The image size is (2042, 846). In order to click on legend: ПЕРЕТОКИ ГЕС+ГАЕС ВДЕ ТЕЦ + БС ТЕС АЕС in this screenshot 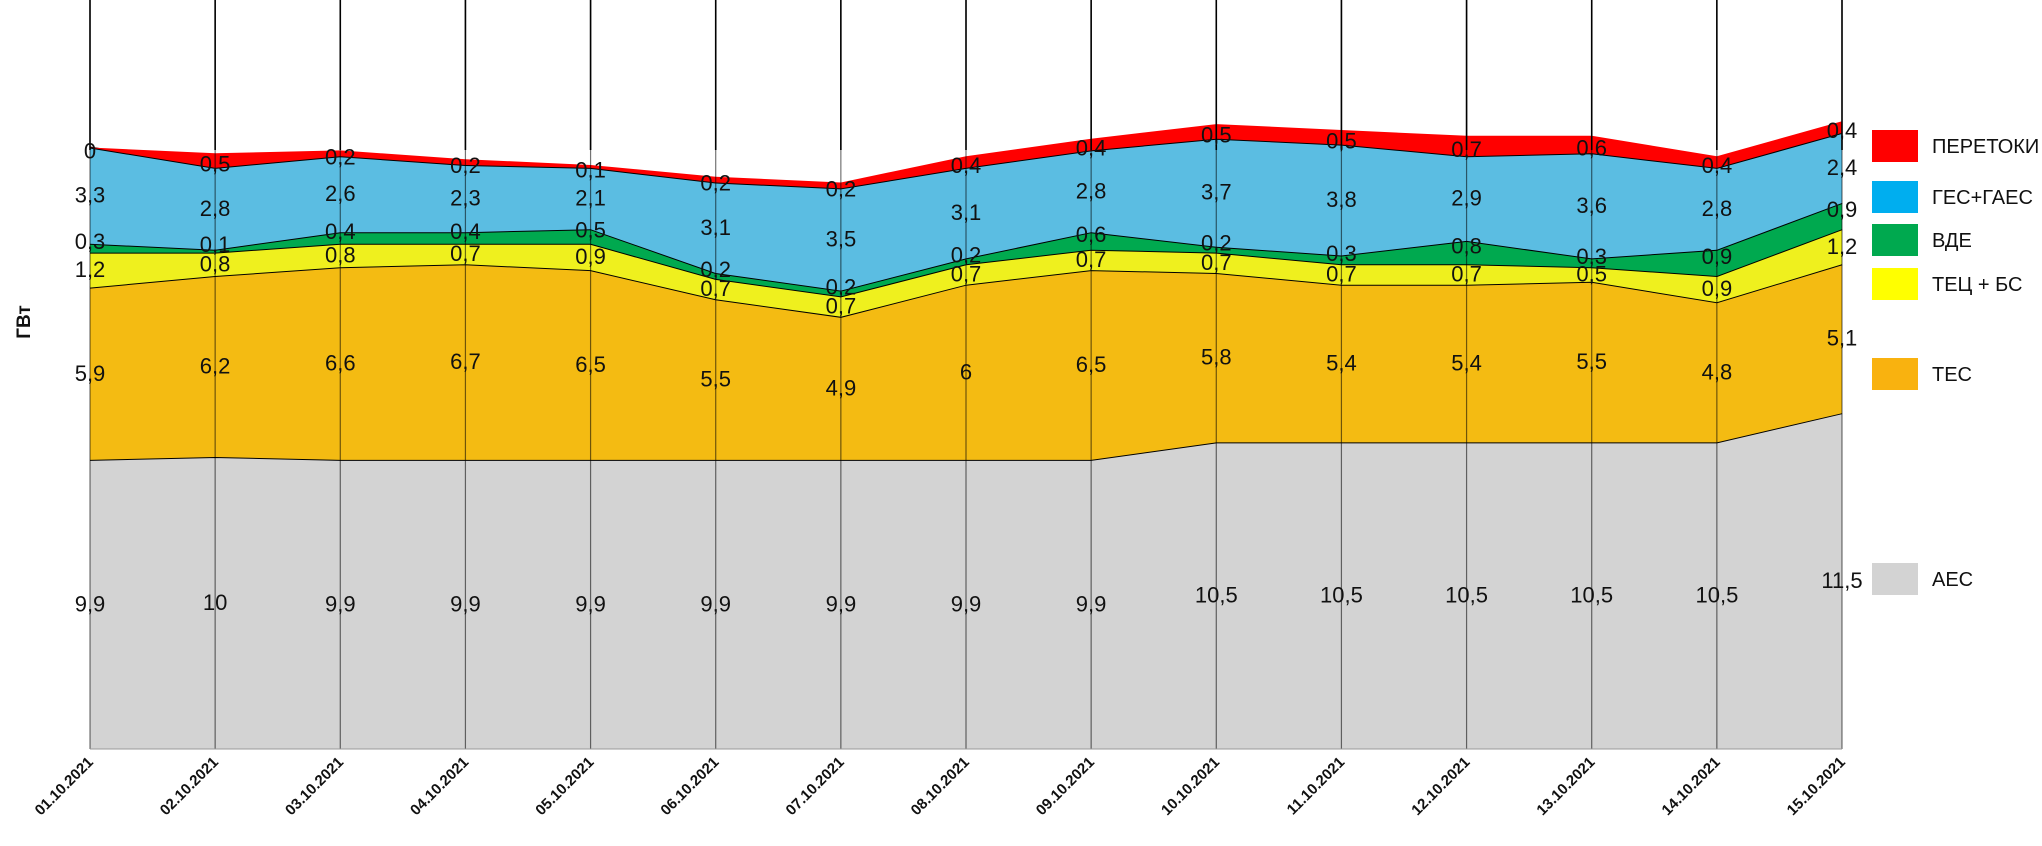, I will do `click(1955, 362)`.